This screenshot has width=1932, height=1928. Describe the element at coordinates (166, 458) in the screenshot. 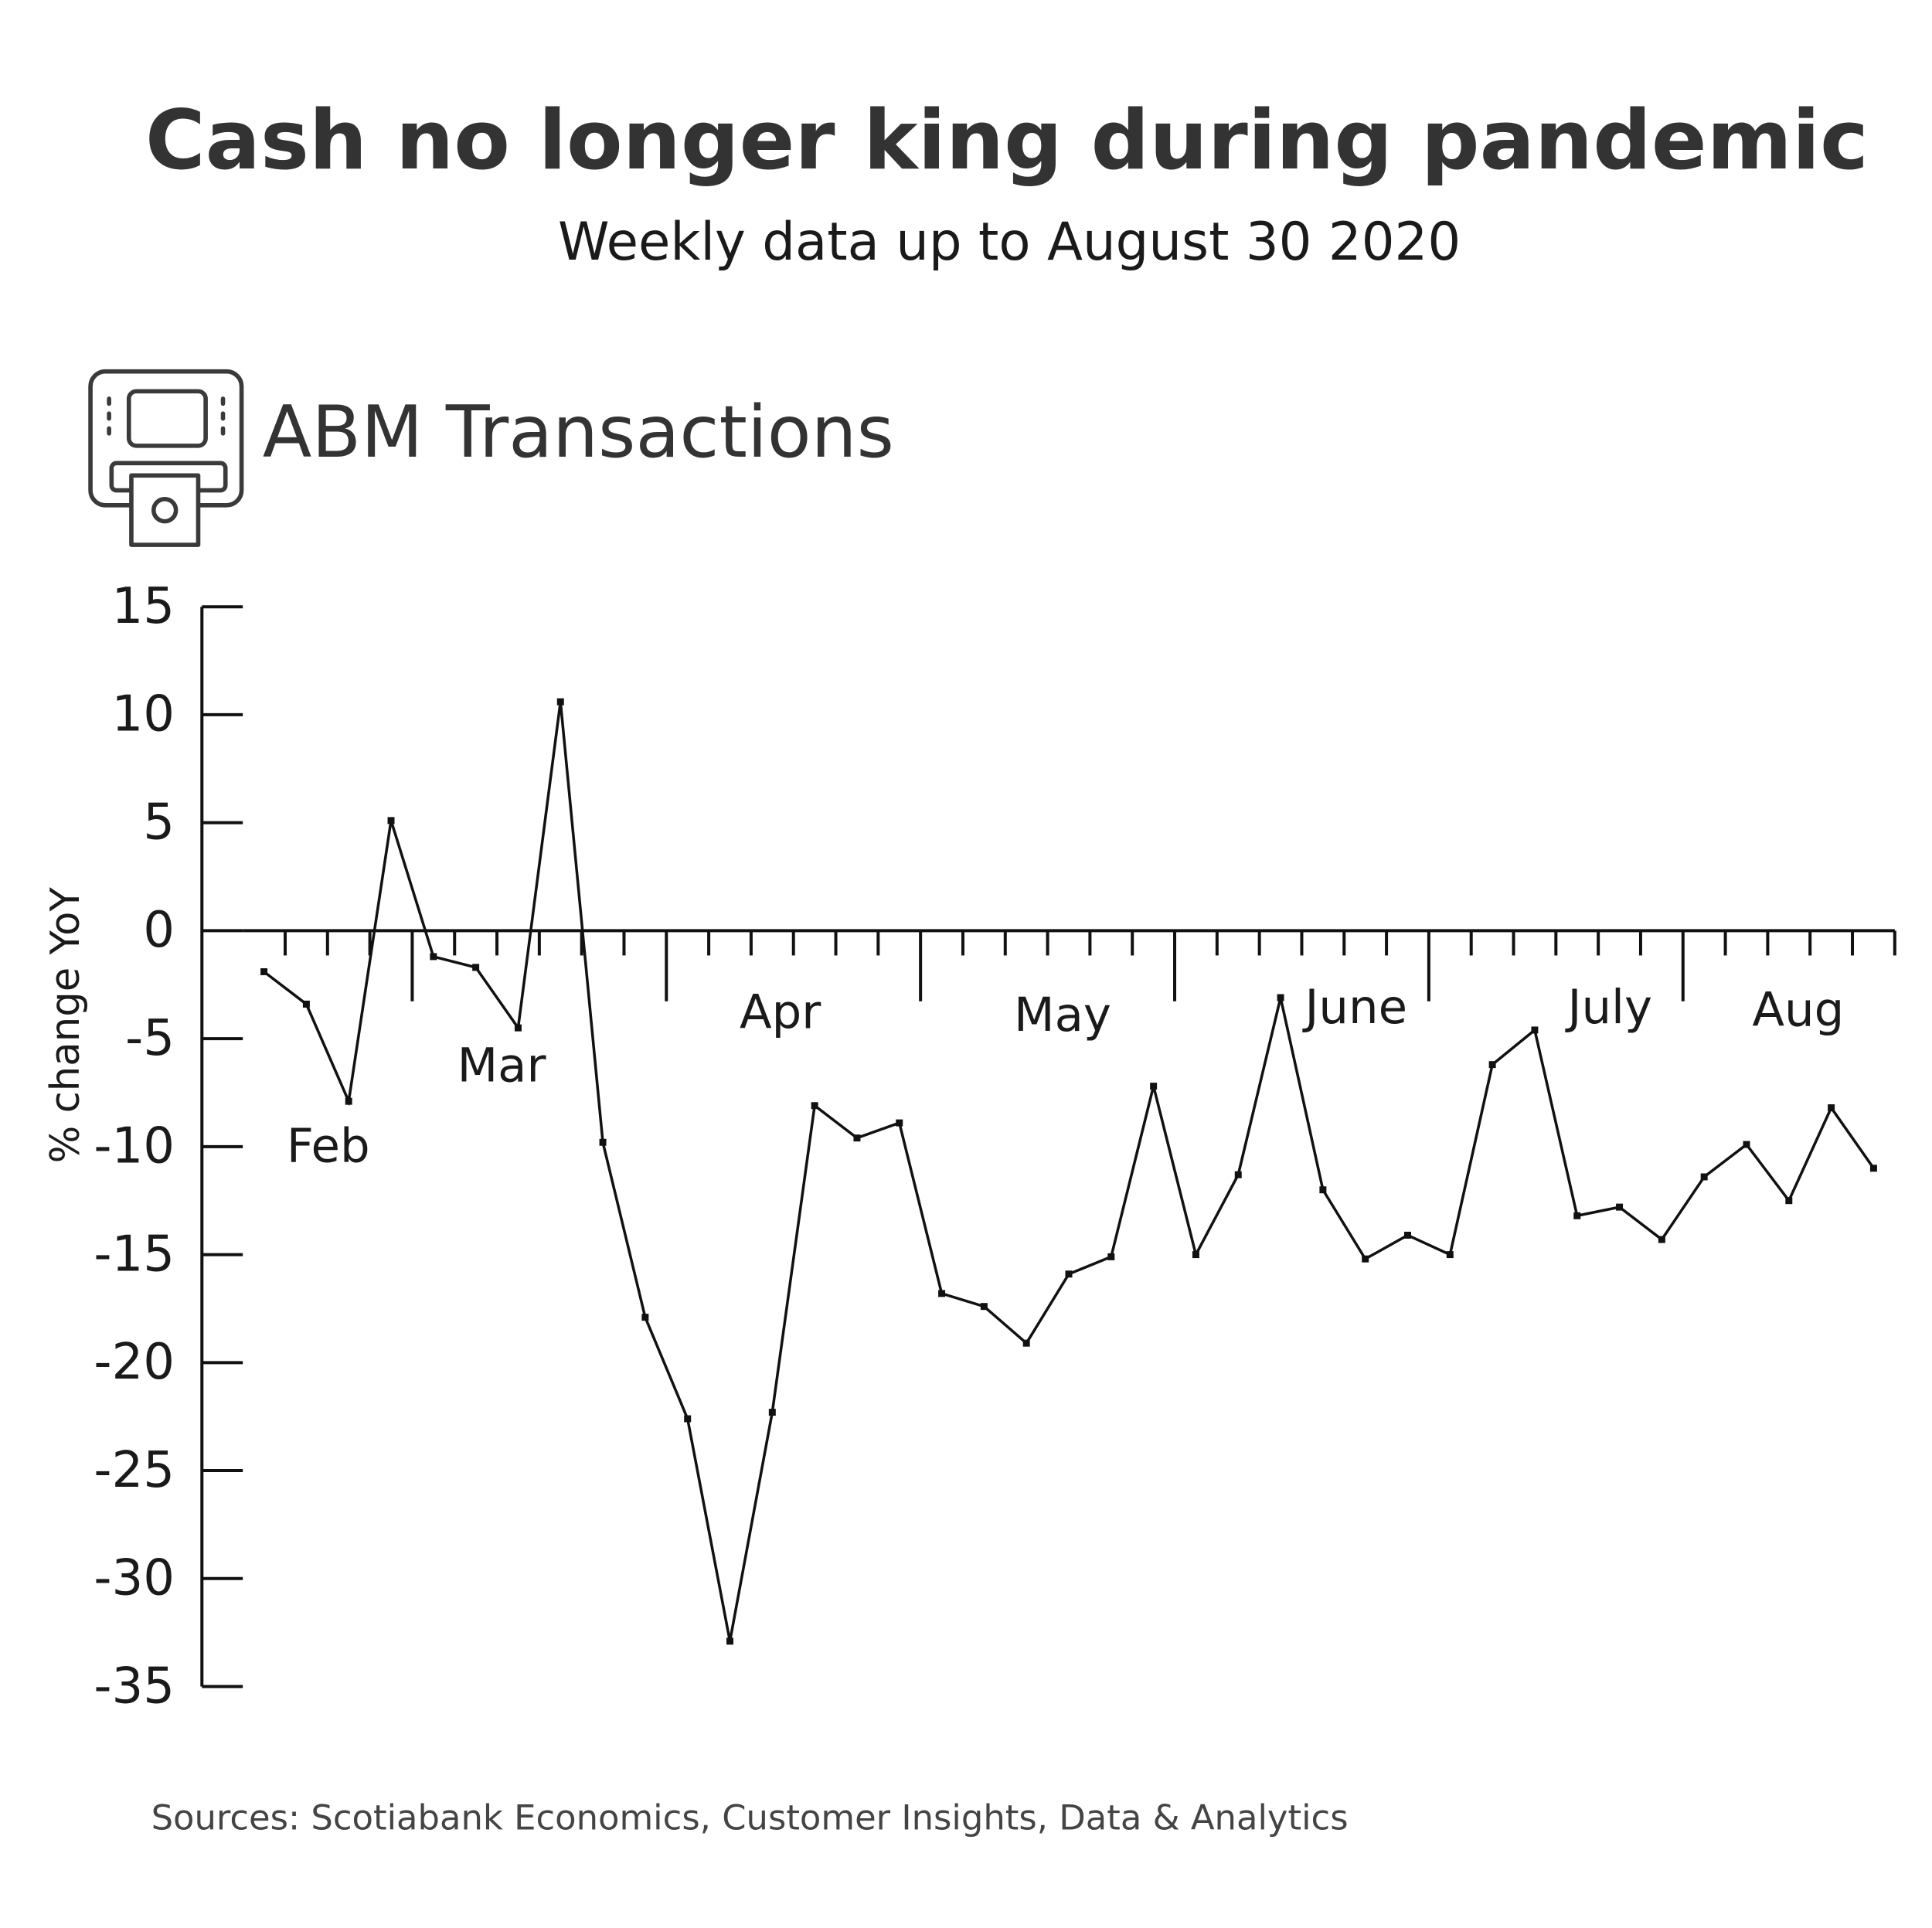

I see `atm-icon` at that location.